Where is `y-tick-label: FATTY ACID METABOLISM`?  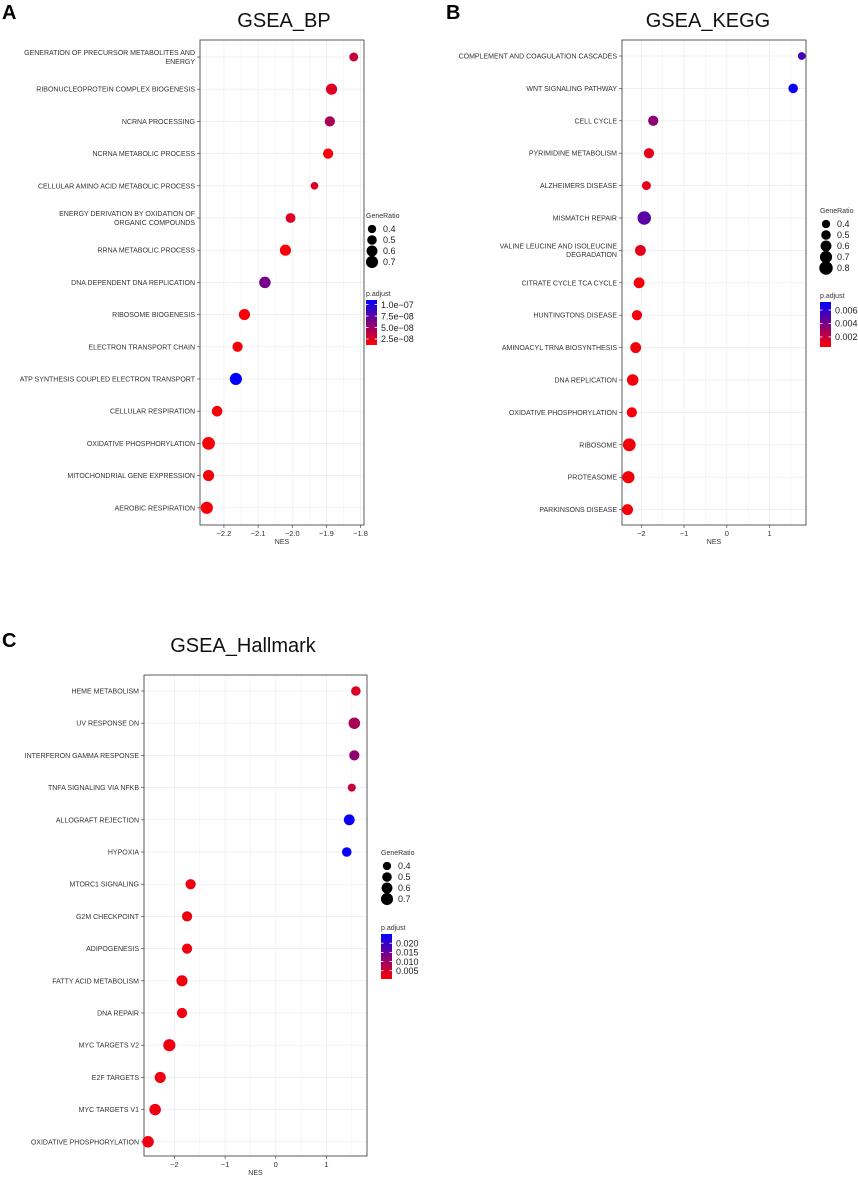 y-tick-label: FATTY ACID METABOLISM is located at coordinates (95, 981).